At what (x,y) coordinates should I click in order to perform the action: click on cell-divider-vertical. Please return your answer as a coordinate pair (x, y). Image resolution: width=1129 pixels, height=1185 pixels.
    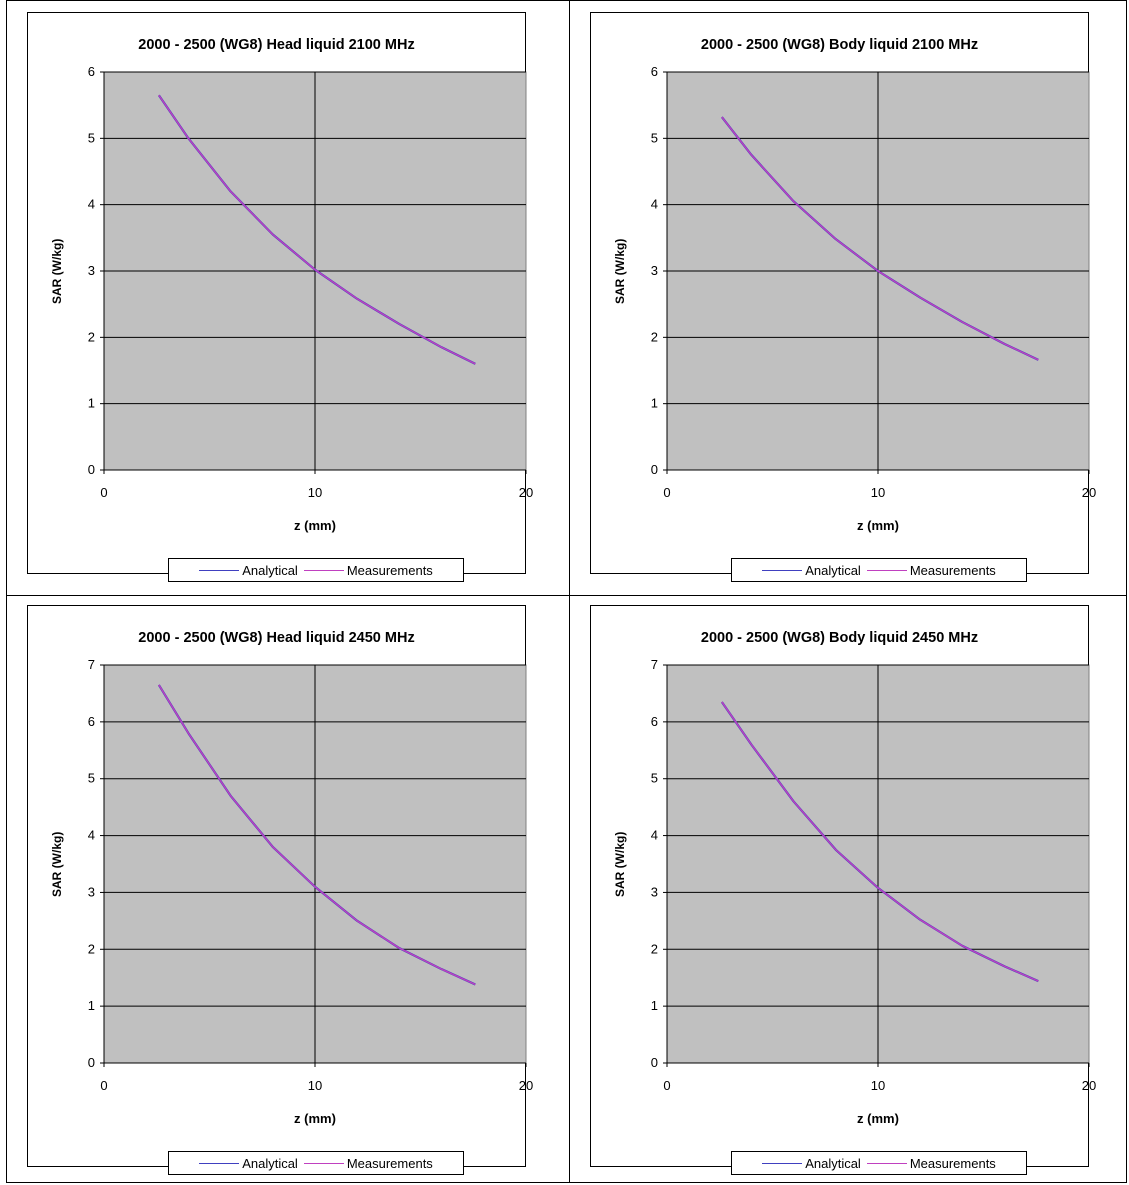
    Looking at the image, I should click on (569, 591).